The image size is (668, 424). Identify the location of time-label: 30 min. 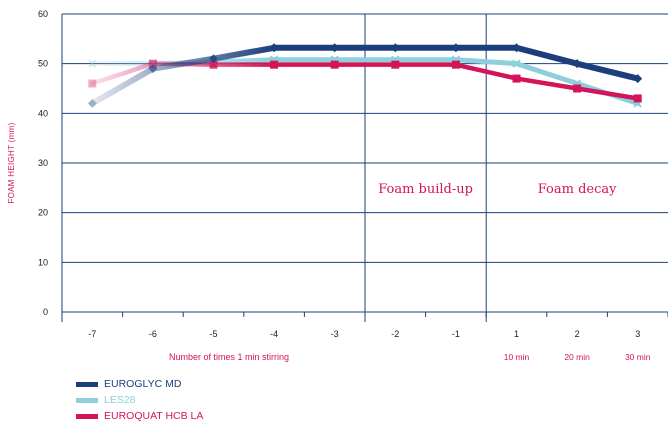
(638, 357).